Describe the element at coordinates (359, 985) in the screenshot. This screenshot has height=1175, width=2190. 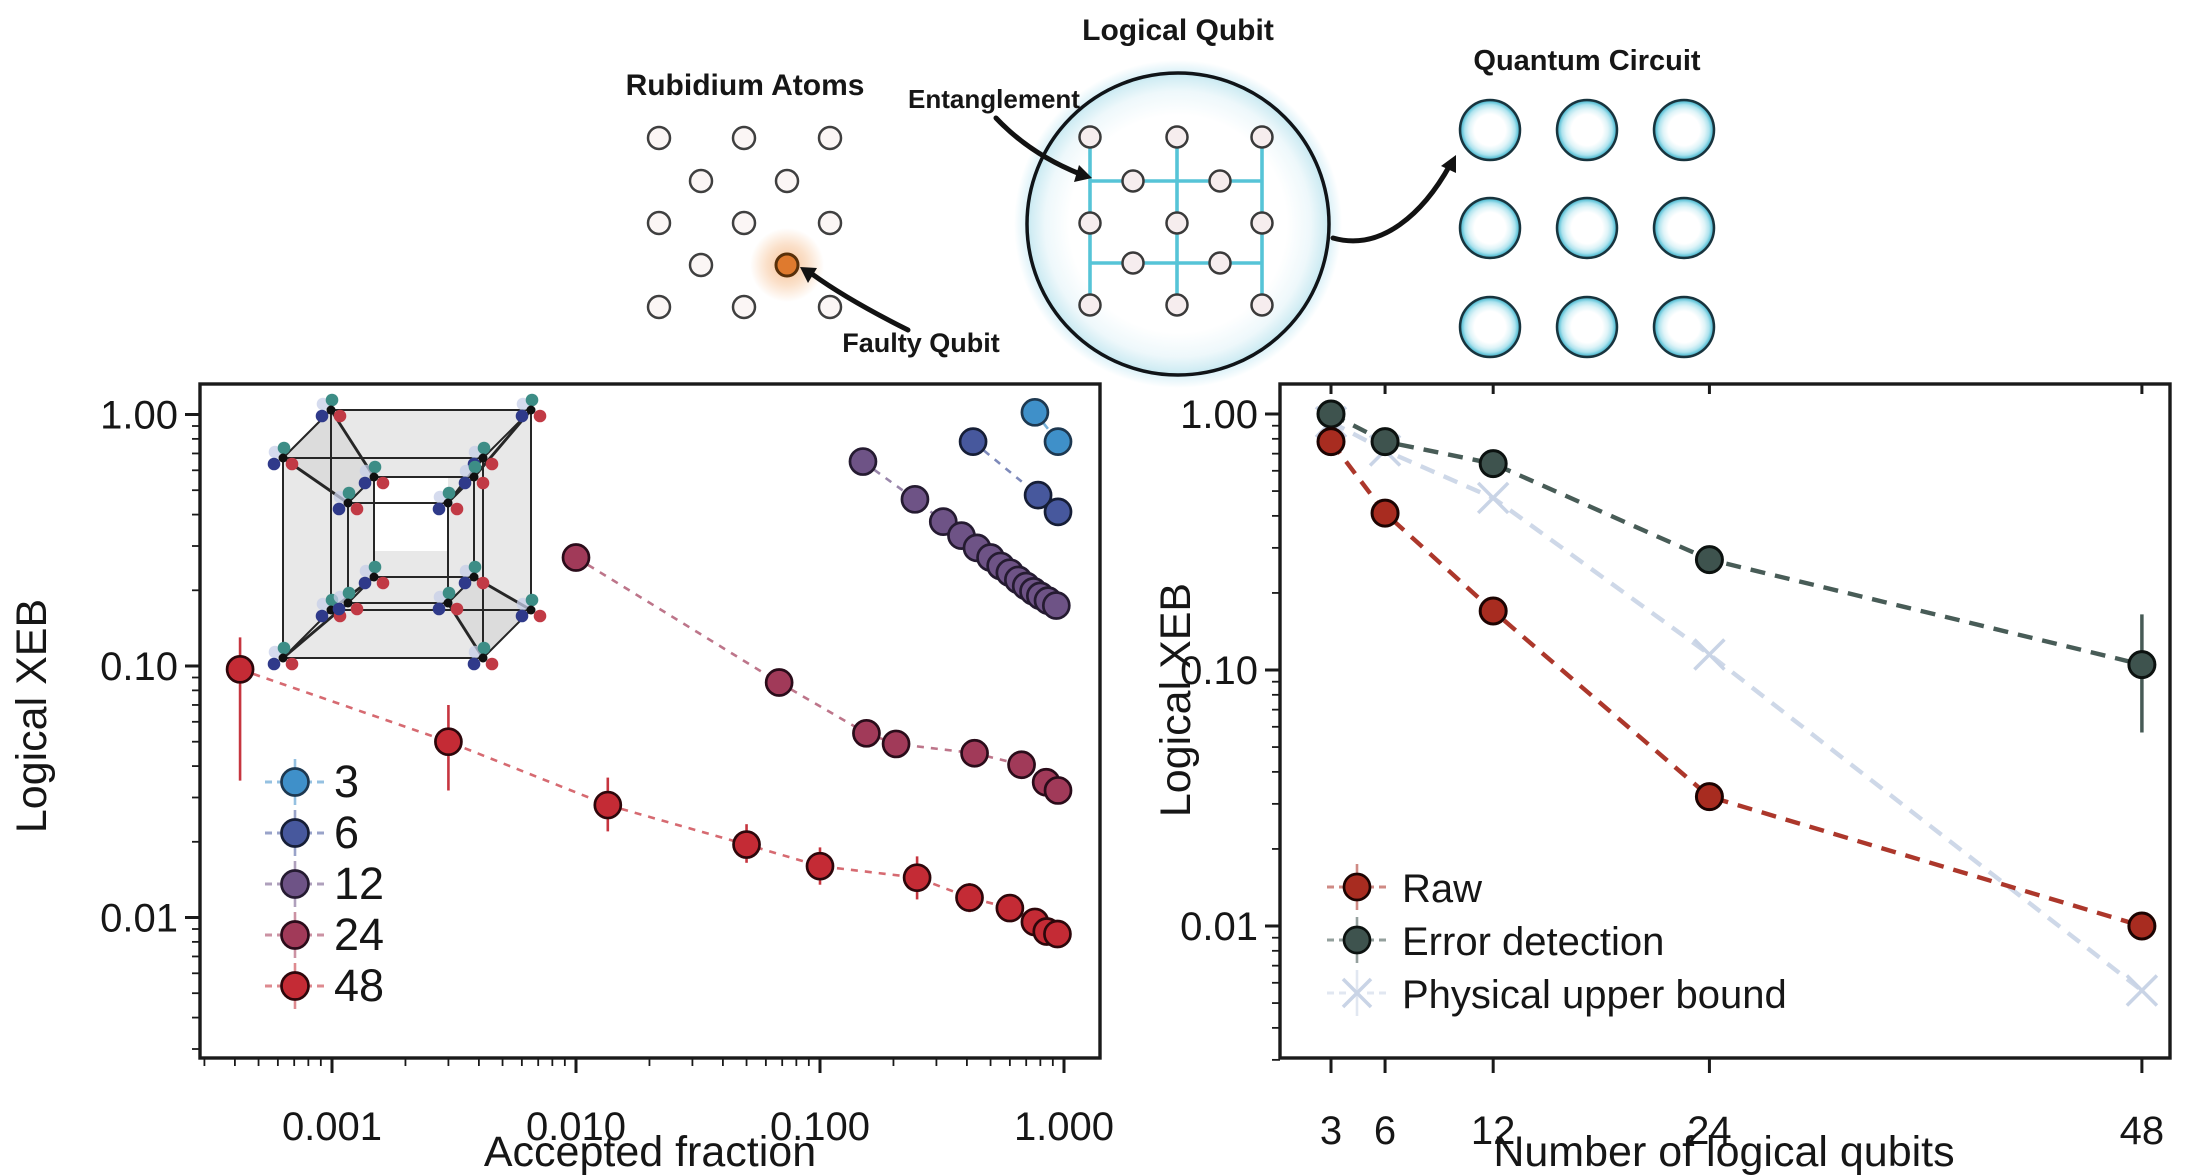
I see `legend-label: 48` at that location.